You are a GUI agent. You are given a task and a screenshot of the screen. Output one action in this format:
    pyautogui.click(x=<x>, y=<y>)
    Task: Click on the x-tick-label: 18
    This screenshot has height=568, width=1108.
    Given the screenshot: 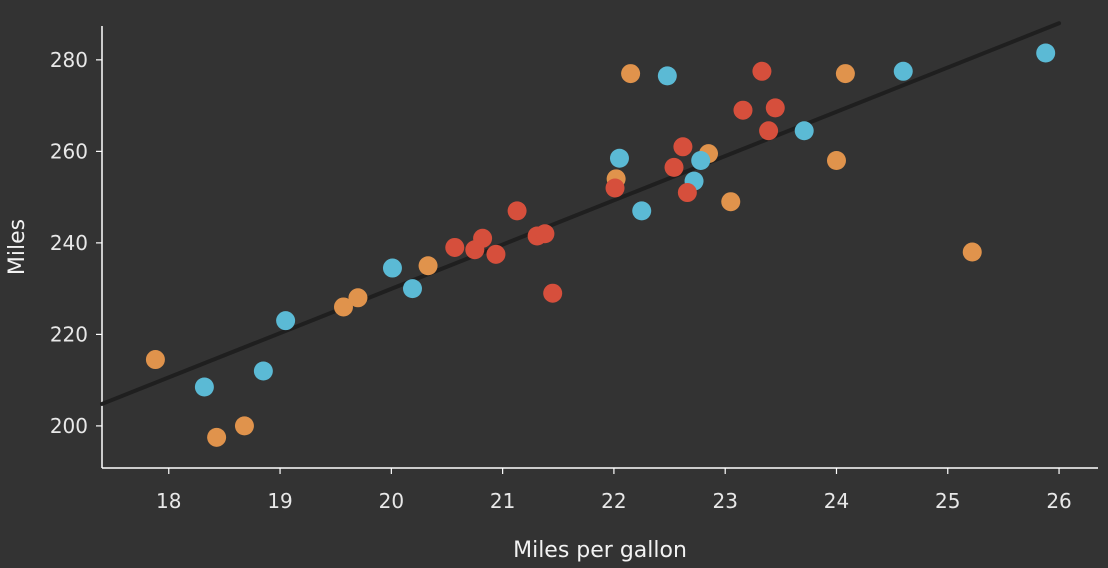 What is the action you would take?
    pyautogui.click(x=168, y=501)
    